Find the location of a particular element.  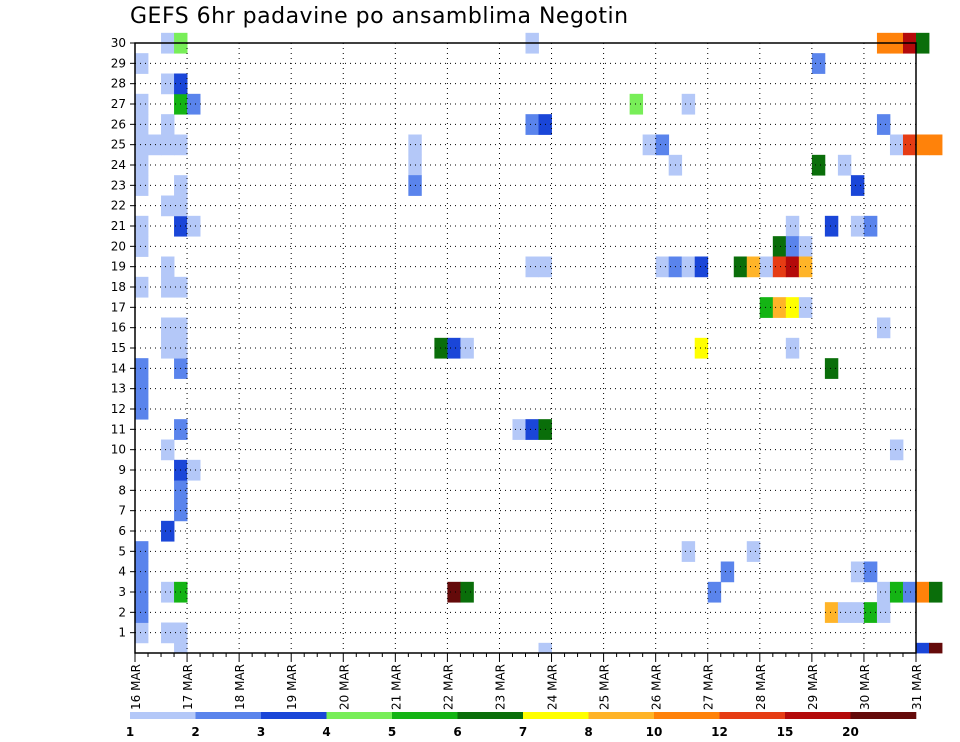

y-tick-label: 11 is located at coordinates (118, 429).